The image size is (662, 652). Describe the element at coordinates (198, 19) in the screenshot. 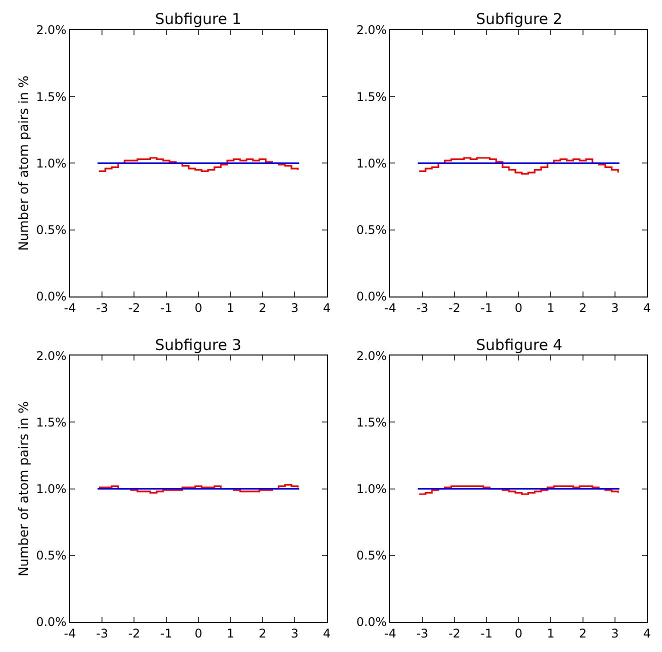

I see `chart-title: Subfigure 1` at that location.